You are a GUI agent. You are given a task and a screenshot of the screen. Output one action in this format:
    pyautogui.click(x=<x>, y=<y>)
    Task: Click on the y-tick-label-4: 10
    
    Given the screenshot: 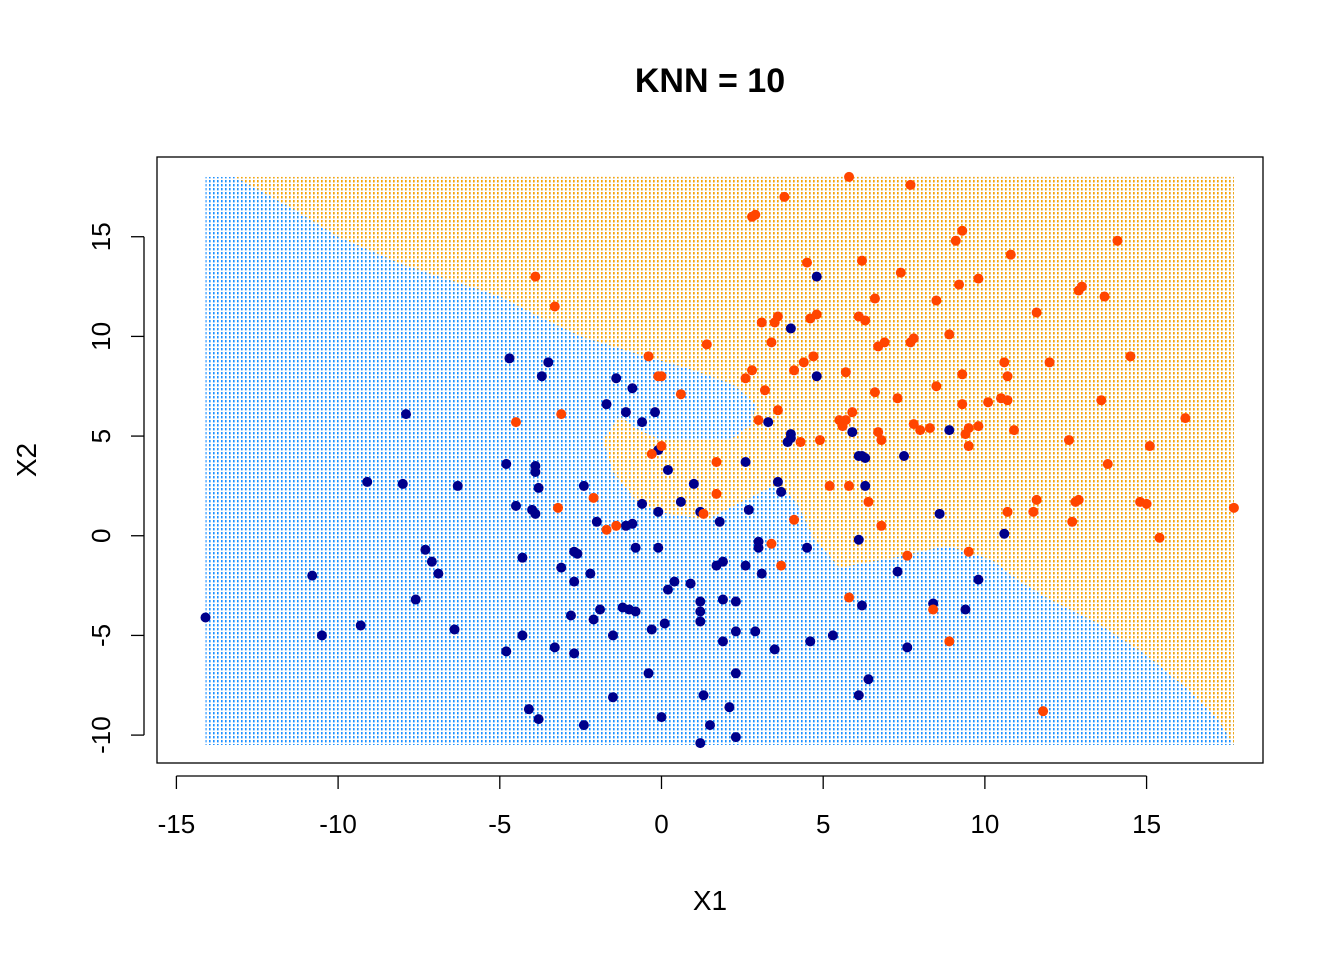 What is the action you would take?
    pyautogui.click(x=101, y=336)
    